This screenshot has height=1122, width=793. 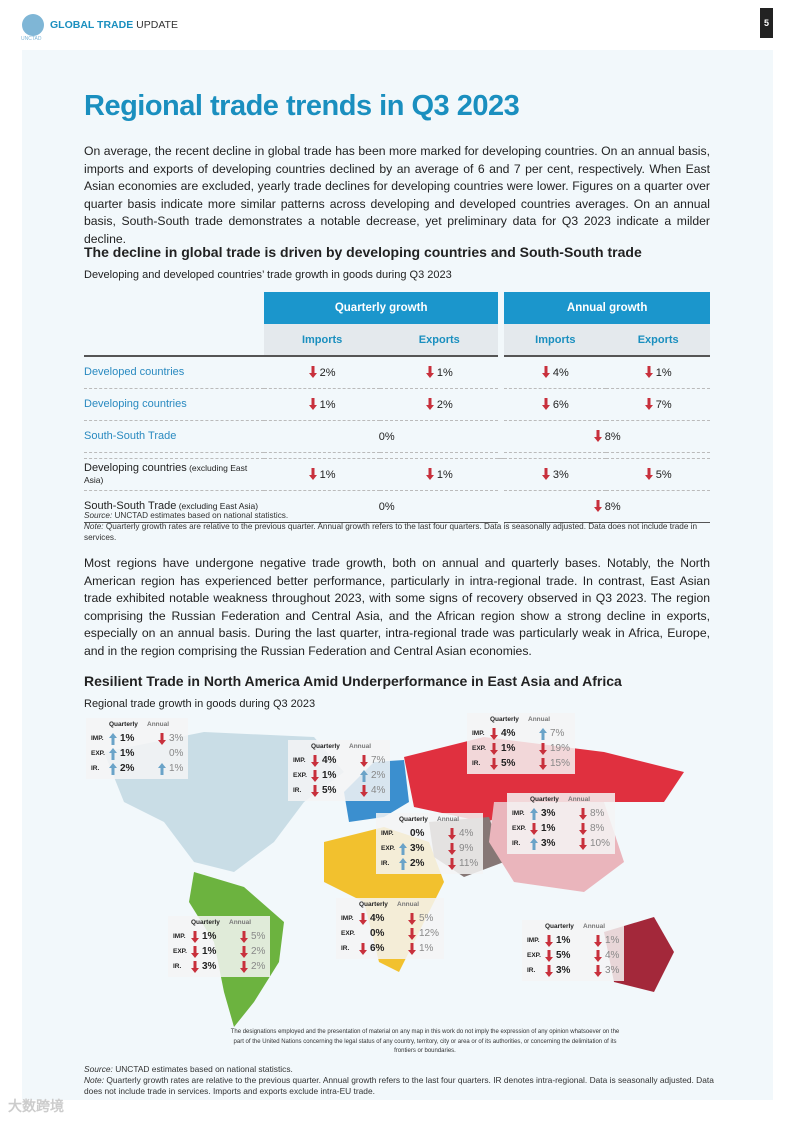 I want to click on region-row: IR. 2% 1%, so click(x=137, y=768).